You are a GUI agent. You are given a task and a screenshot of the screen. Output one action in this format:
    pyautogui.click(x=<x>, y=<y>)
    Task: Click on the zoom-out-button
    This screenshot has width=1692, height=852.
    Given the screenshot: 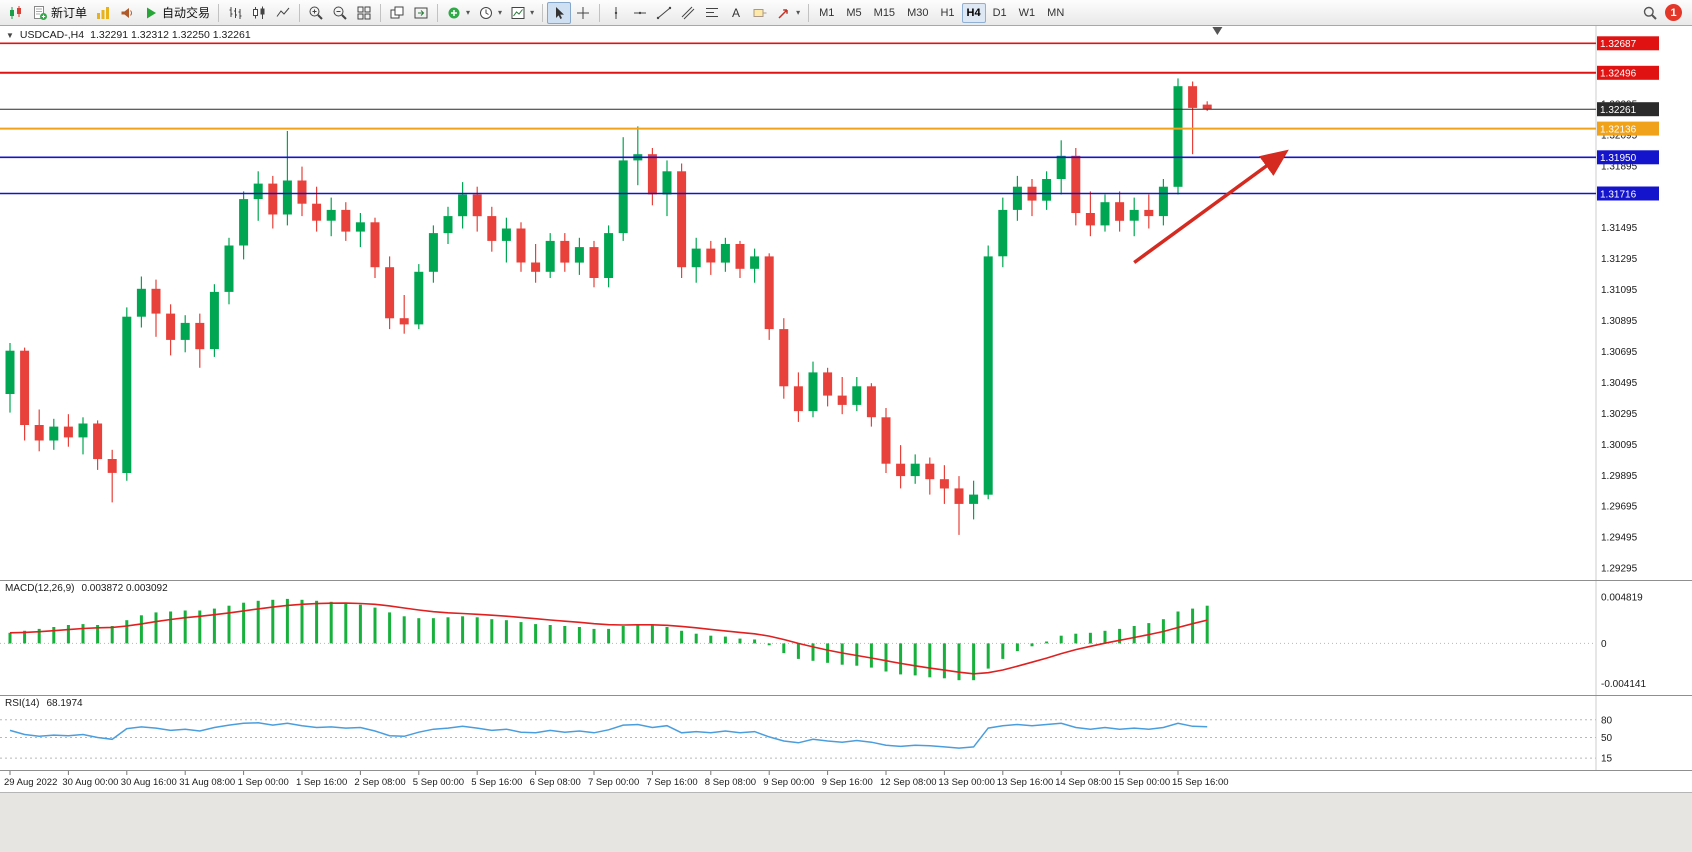 What is the action you would take?
    pyautogui.click(x=340, y=13)
    